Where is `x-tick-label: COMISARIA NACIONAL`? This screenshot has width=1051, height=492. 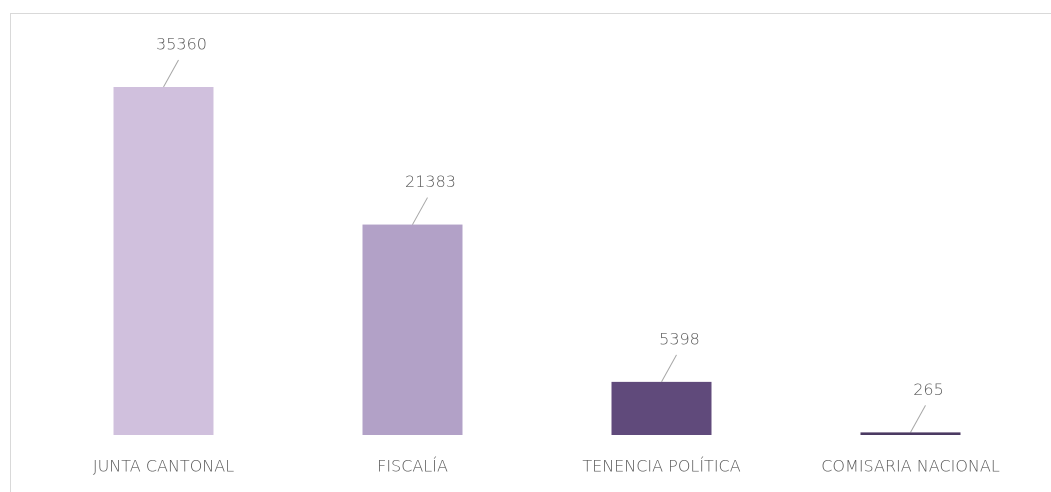
x-tick-label: COMISARIA NACIONAL is located at coordinates (910, 466).